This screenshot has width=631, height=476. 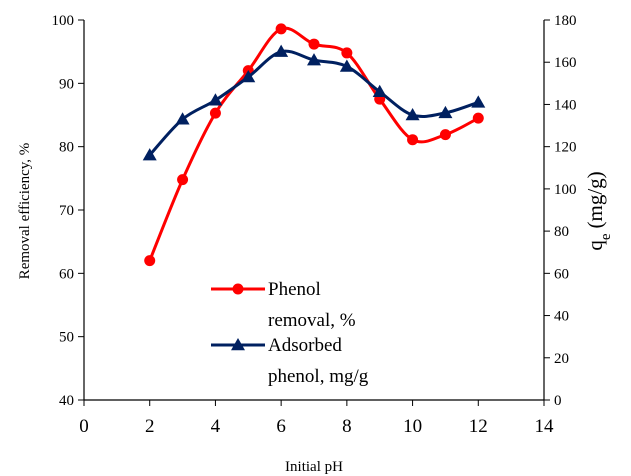 I want to click on y2-tick-label: 80, so click(x=561, y=232).